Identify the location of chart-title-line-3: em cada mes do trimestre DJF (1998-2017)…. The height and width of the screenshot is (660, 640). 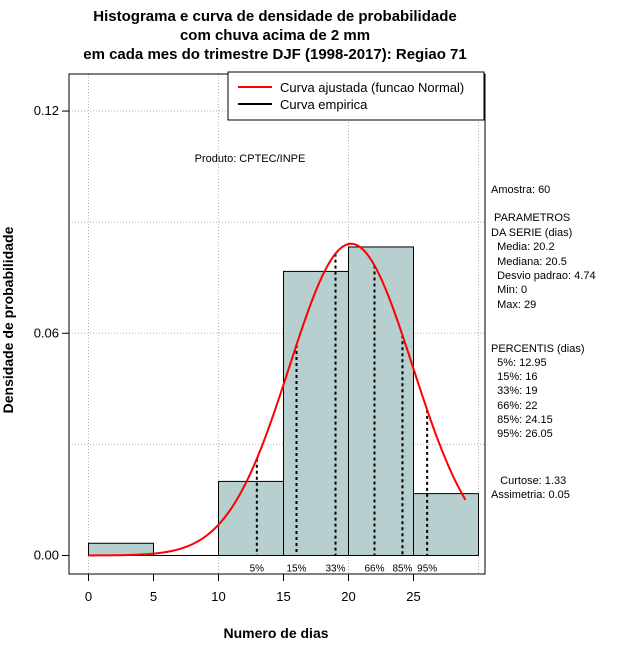
(275, 54).